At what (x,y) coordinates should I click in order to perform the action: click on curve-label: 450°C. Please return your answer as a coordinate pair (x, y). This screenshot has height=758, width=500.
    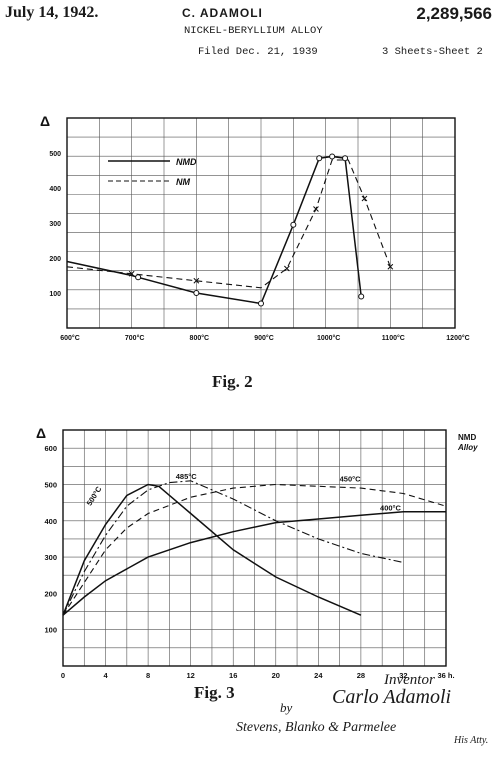
    Looking at the image, I should click on (351, 479).